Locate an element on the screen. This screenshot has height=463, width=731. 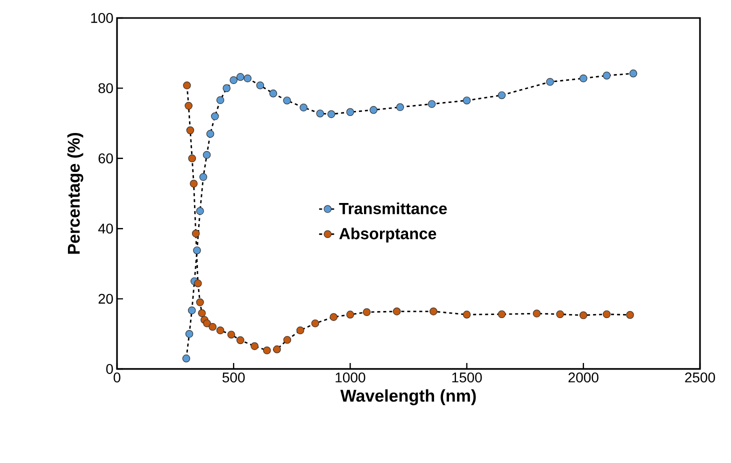
y-tick-label: 100 is located at coordinates (102, 18).